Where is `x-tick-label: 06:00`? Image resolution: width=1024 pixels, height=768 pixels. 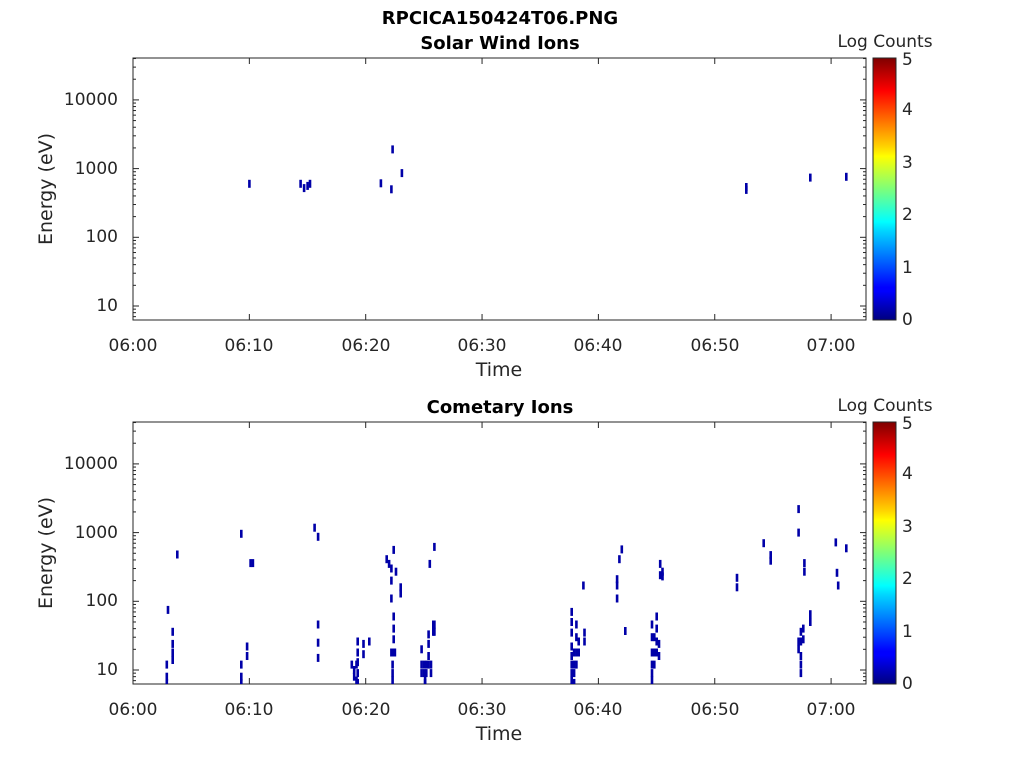 x-tick-label: 06:00 is located at coordinates (133, 346).